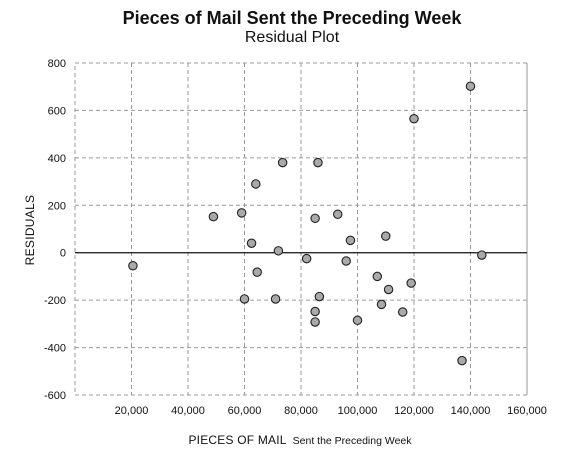  I want to click on y-tick-label: 0, so click(63, 254).